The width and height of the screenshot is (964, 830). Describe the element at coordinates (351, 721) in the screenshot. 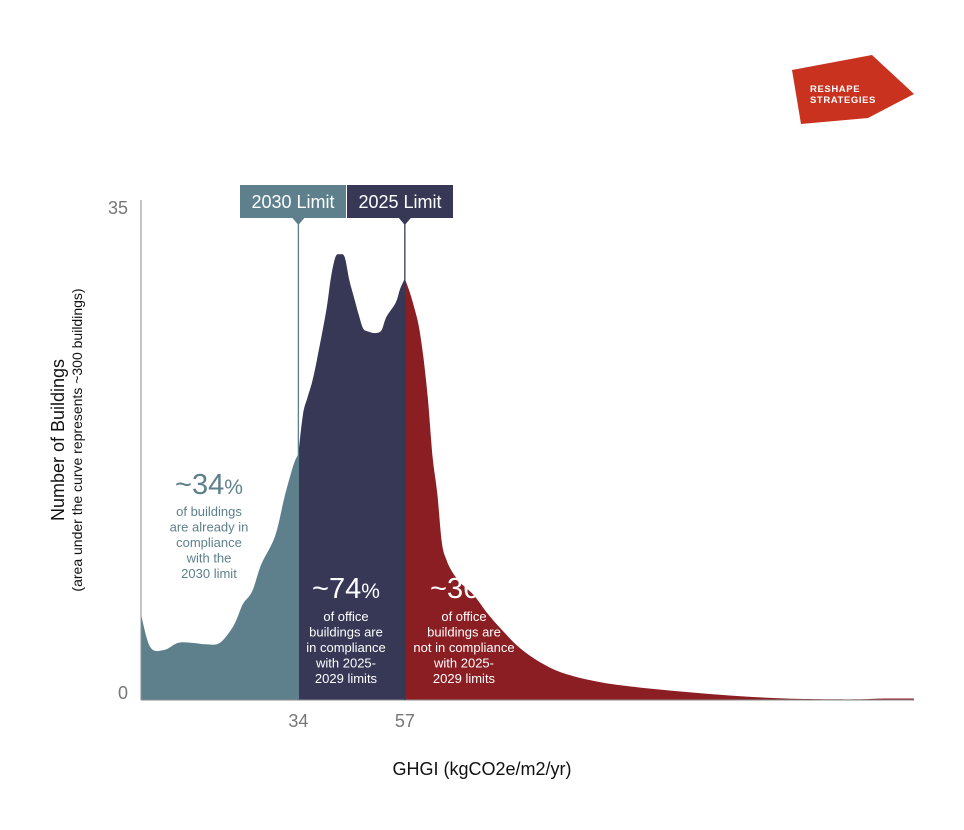

I see `x-ticks: 34 57` at that location.